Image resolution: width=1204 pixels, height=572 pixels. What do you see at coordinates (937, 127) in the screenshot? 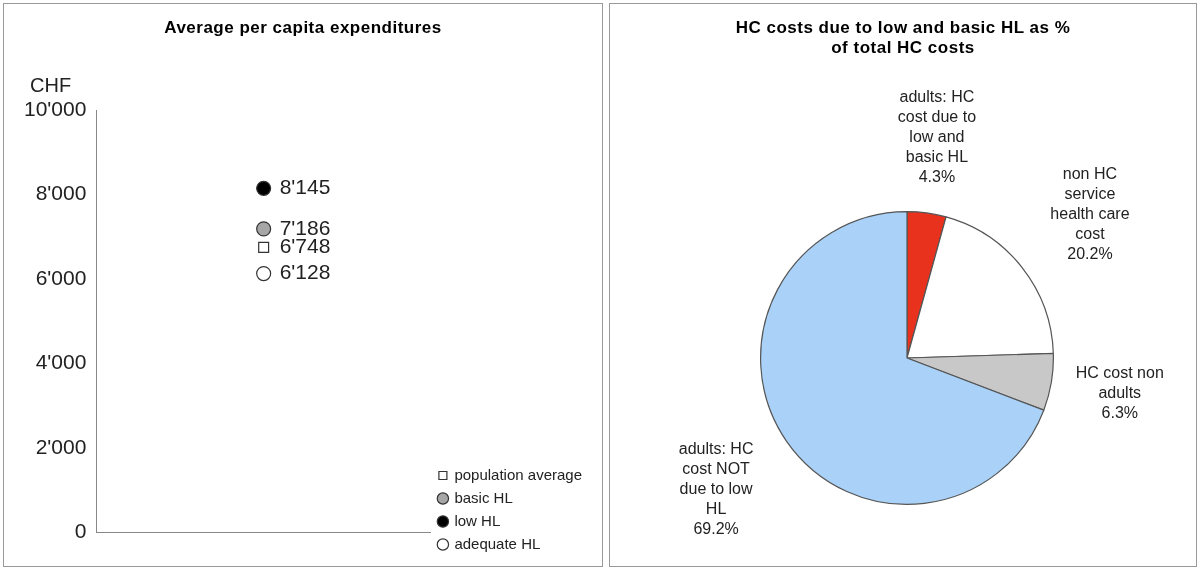
I see `slice-label: adults: HC cost due to low and basic HL` at bounding box center [937, 127].